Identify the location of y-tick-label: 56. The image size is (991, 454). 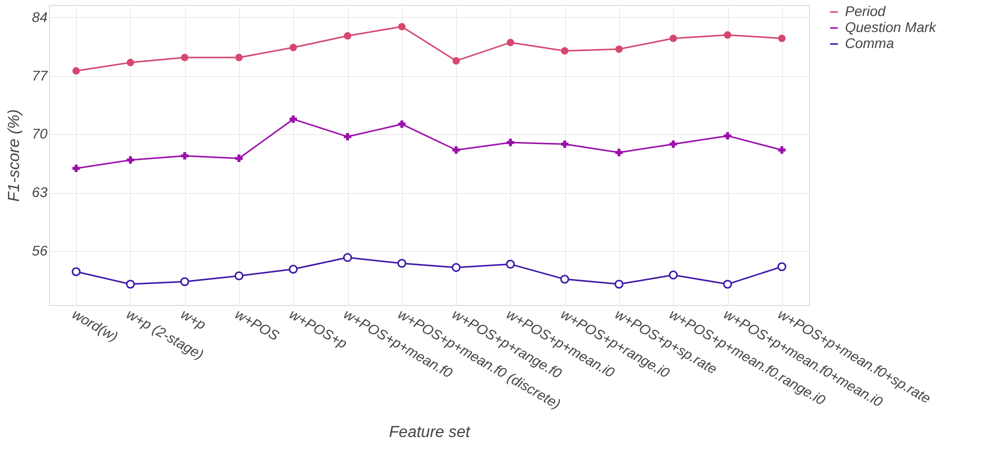
(40, 250).